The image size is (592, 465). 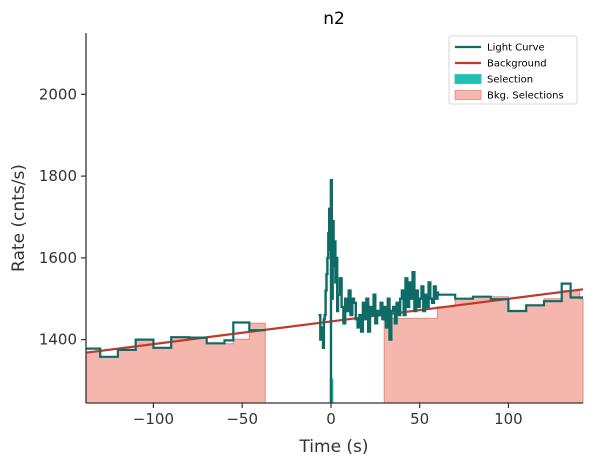 What do you see at coordinates (19, 218) in the screenshot?
I see `y-axis-title: Rate (cnts/s)` at bounding box center [19, 218].